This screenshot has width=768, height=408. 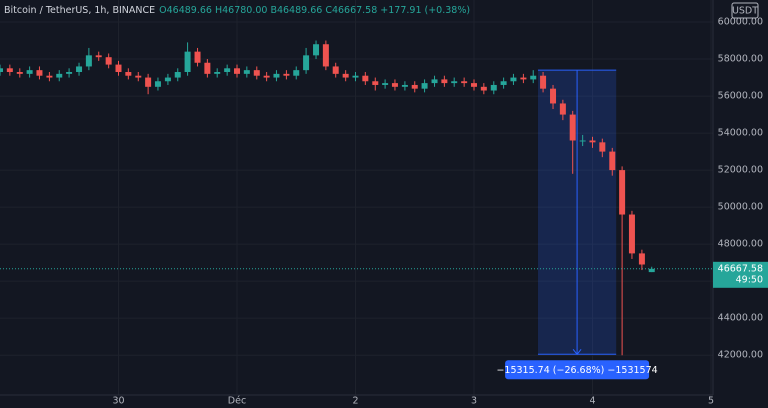 What do you see at coordinates (749, 279) in the screenshot?
I see `countdown: 49:50` at bounding box center [749, 279].